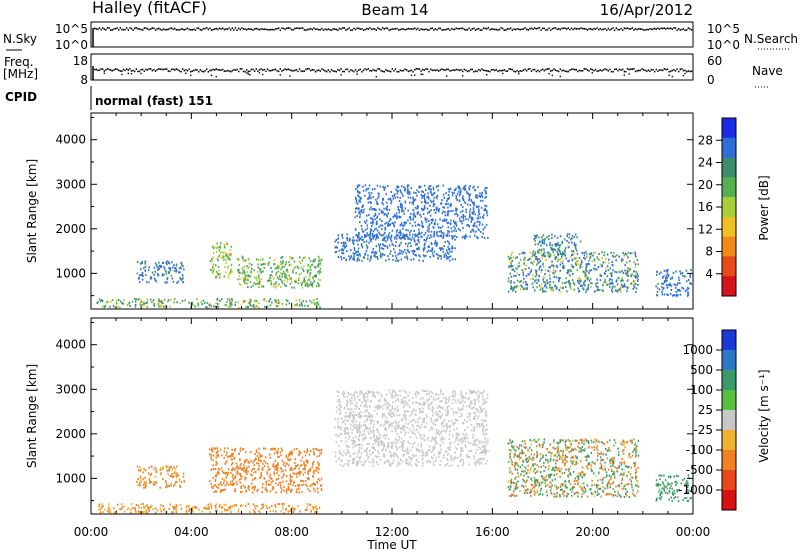 This screenshot has width=800, height=554. I want to click on colorbar-tick-label: 28, so click(705, 140).